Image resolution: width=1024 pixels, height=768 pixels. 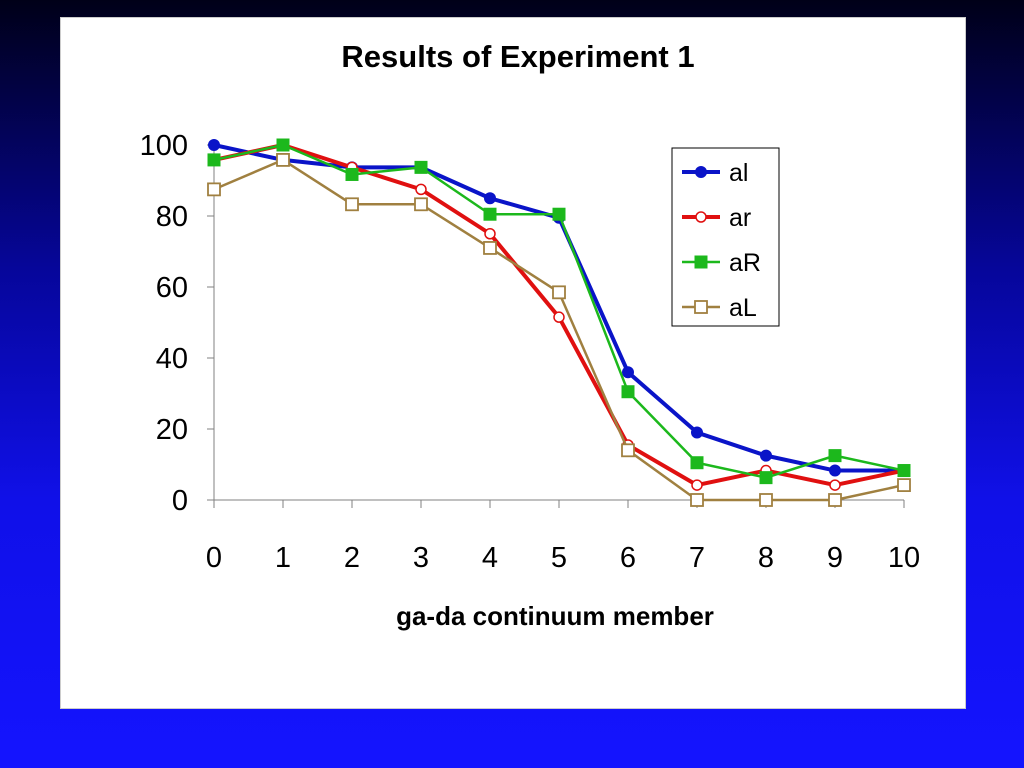 I want to click on x-tick-label: 3, so click(x=421, y=558).